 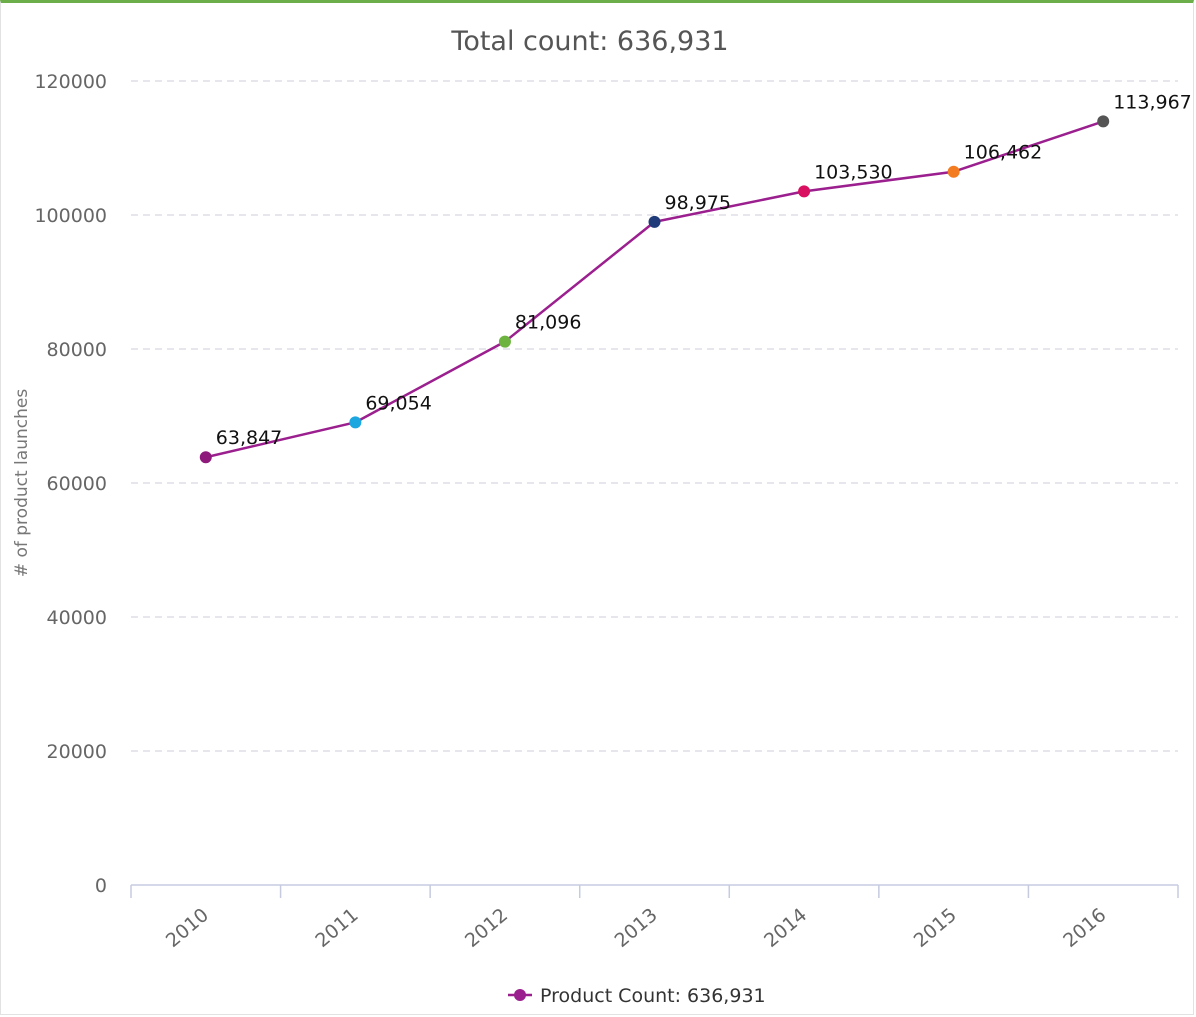 What do you see at coordinates (249, 438) in the screenshot?
I see `data-label: 63,847` at bounding box center [249, 438].